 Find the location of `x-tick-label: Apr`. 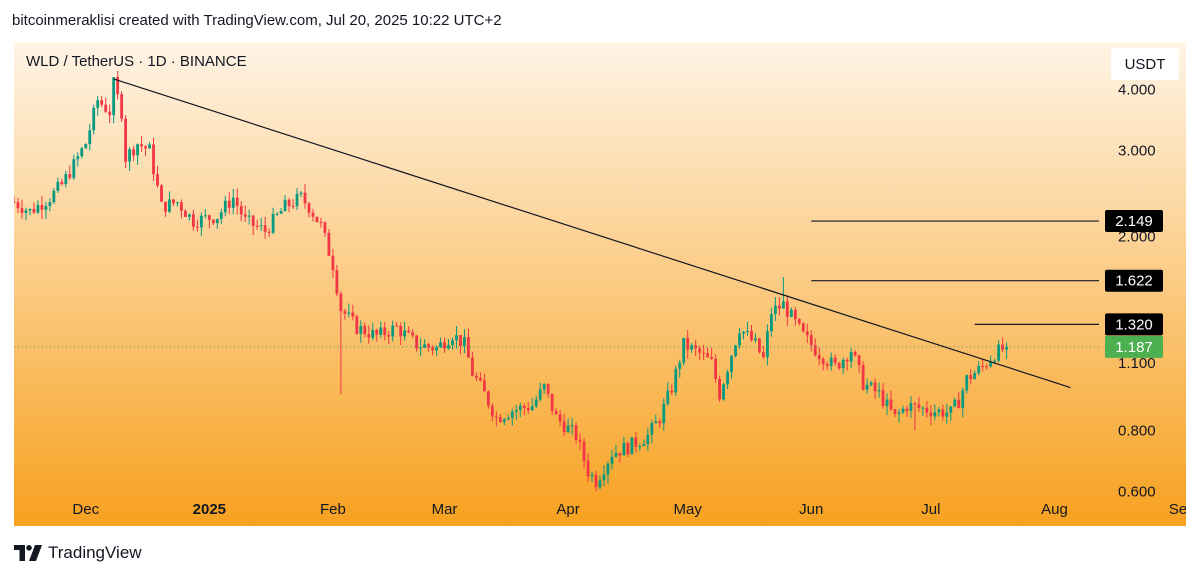

x-tick-label: Apr is located at coordinates (567, 509).